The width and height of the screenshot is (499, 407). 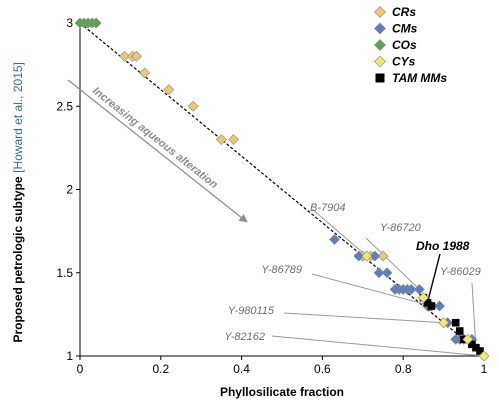 I want to click on annotation-label: Dho 1988, so click(x=443, y=246).